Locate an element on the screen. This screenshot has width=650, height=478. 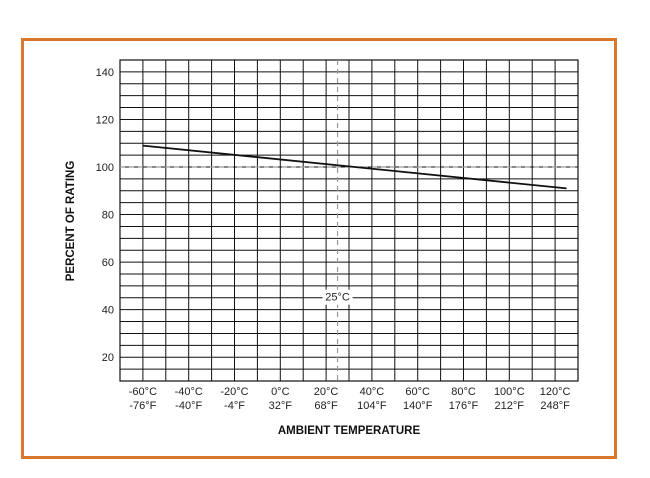
y-tick-label: 20 is located at coordinates (108, 358).